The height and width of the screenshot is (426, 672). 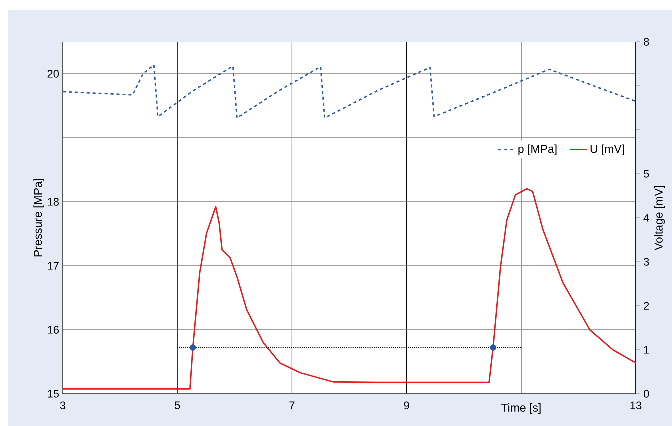 What do you see at coordinates (636, 406) in the screenshot?
I see `x-tick-label: 13` at bounding box center [636, 406].